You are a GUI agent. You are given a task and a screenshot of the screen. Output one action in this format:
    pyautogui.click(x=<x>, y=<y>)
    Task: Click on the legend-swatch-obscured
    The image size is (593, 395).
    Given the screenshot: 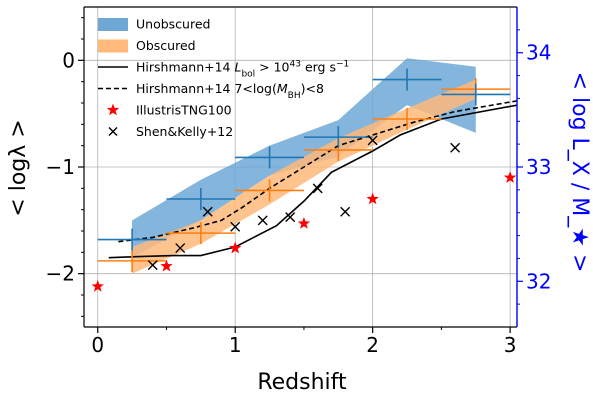 What is the action you would take?
    pyautogui.click(x=113, y=46)
    